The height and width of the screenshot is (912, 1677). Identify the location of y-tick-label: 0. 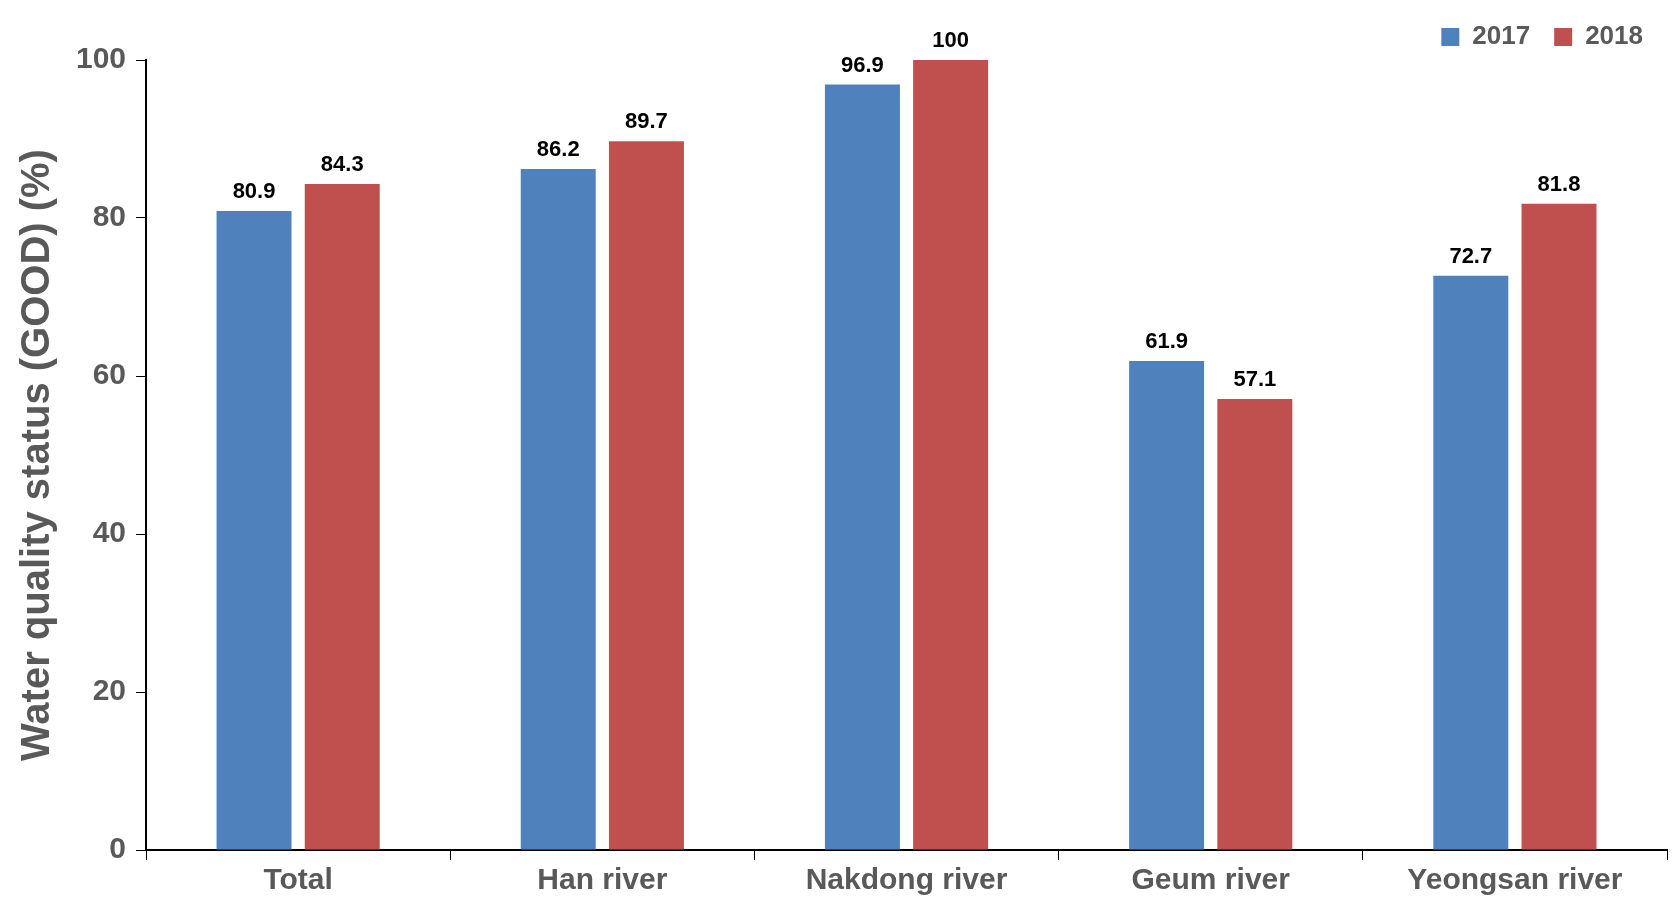
(118, 848).